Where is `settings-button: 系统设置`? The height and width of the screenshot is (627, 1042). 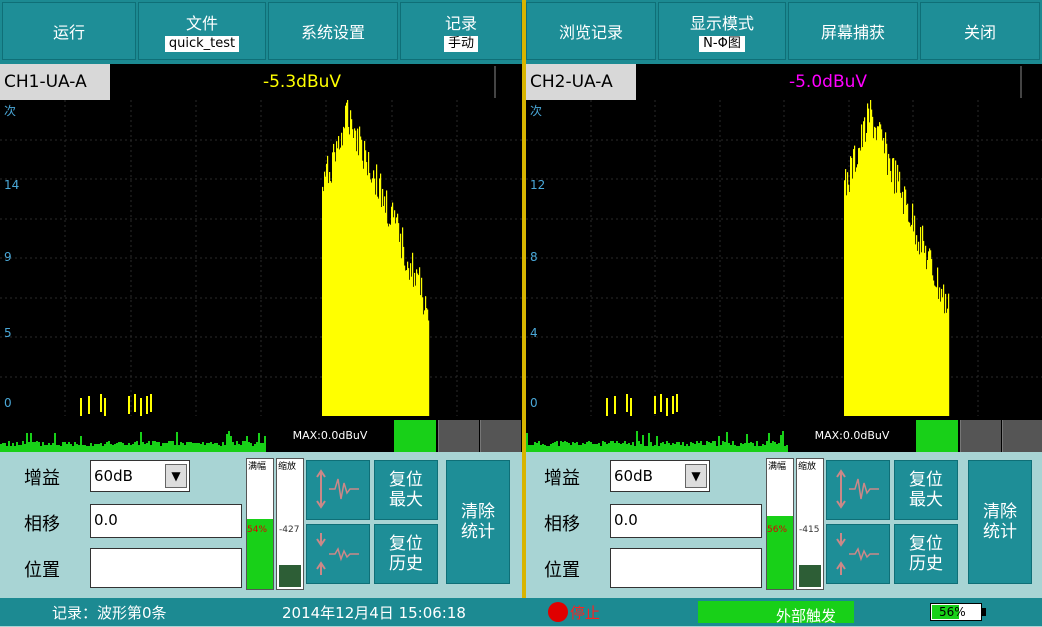
settings-button: 系统设置 is located at coordinates (333, 31).